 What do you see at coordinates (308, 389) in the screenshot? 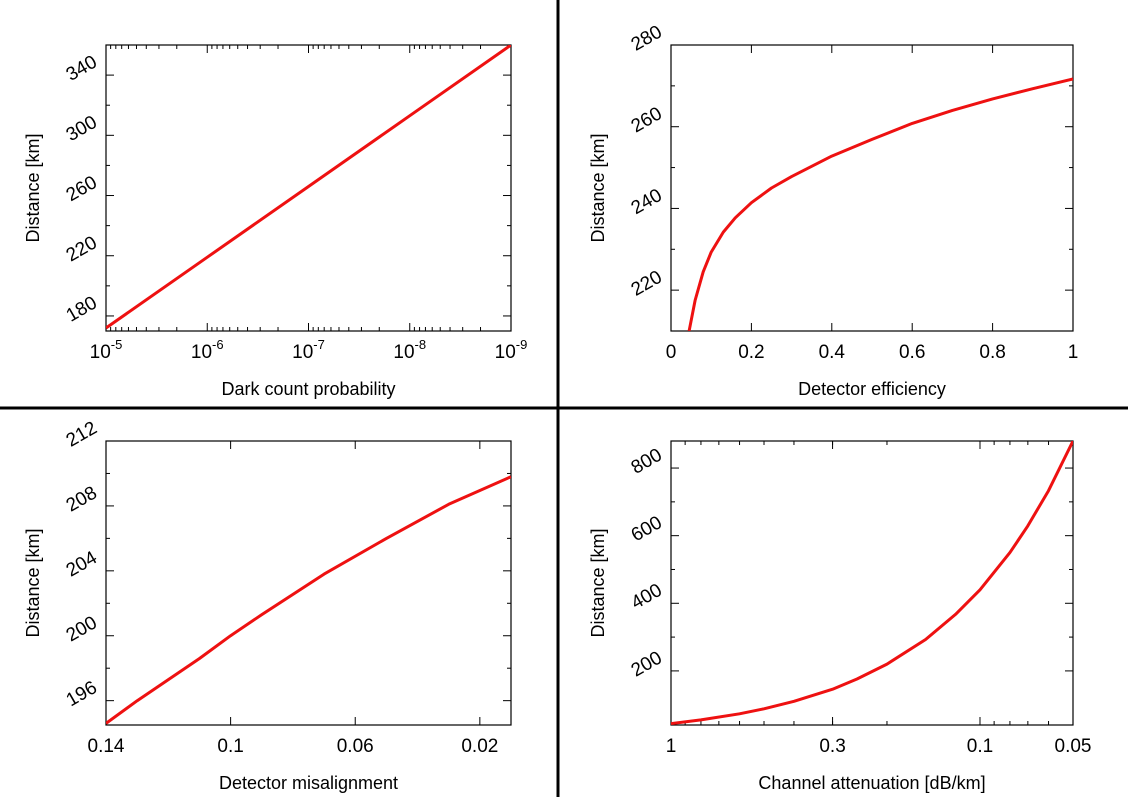
I see `x-axis-label: Dark count probability` at bounding box center [308, 389].